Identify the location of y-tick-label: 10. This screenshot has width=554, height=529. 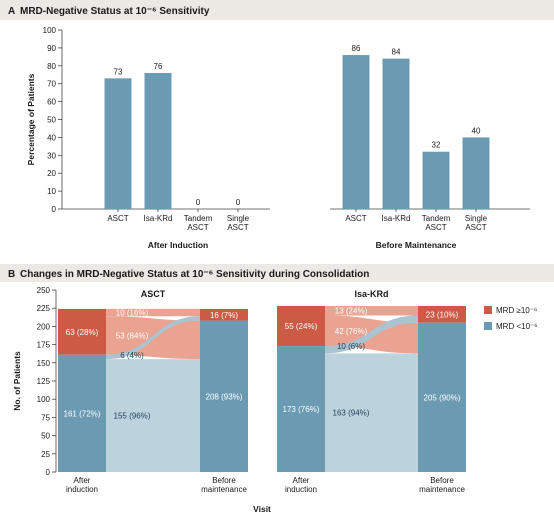
(51, 191).